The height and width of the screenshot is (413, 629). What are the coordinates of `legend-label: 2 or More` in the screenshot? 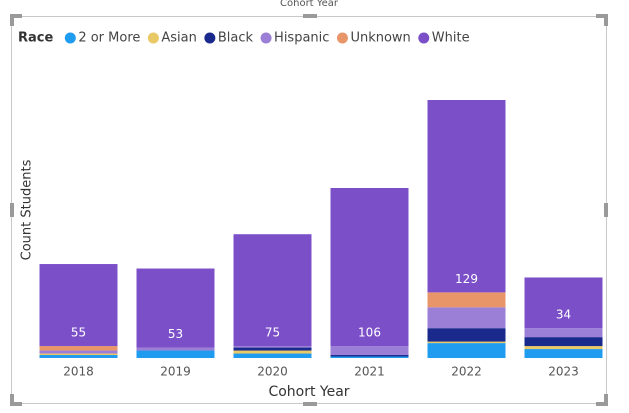 It's located at (109, 38).